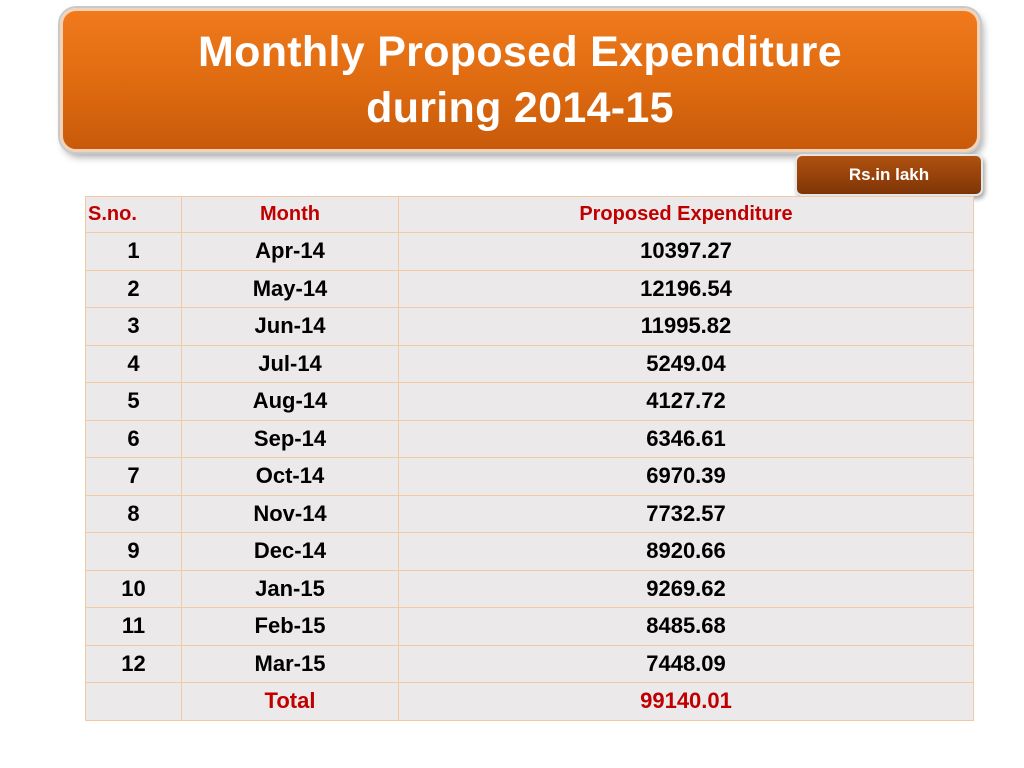 The image size is (1024, 768). I want to click on cell-sno: 10, so click(133, 588).